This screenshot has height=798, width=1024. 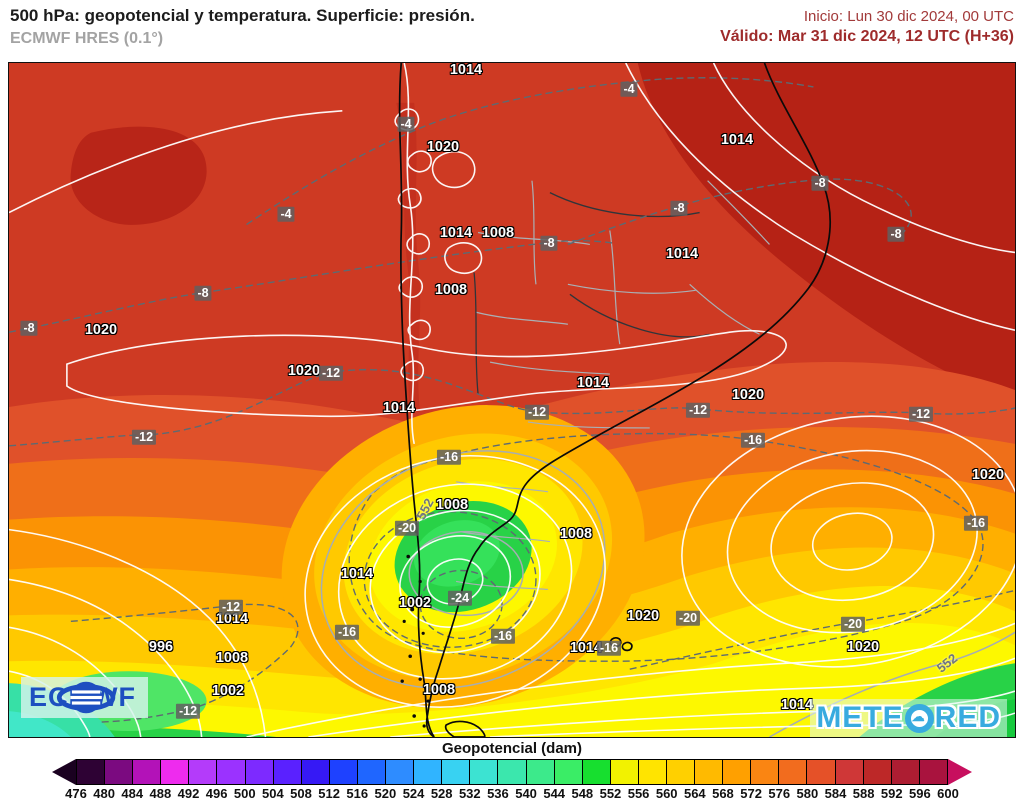 What do you see at coordinates (441, 792) in the screenshot?
I see `colorbar-tick: 528` at bounding box center [441, 792].